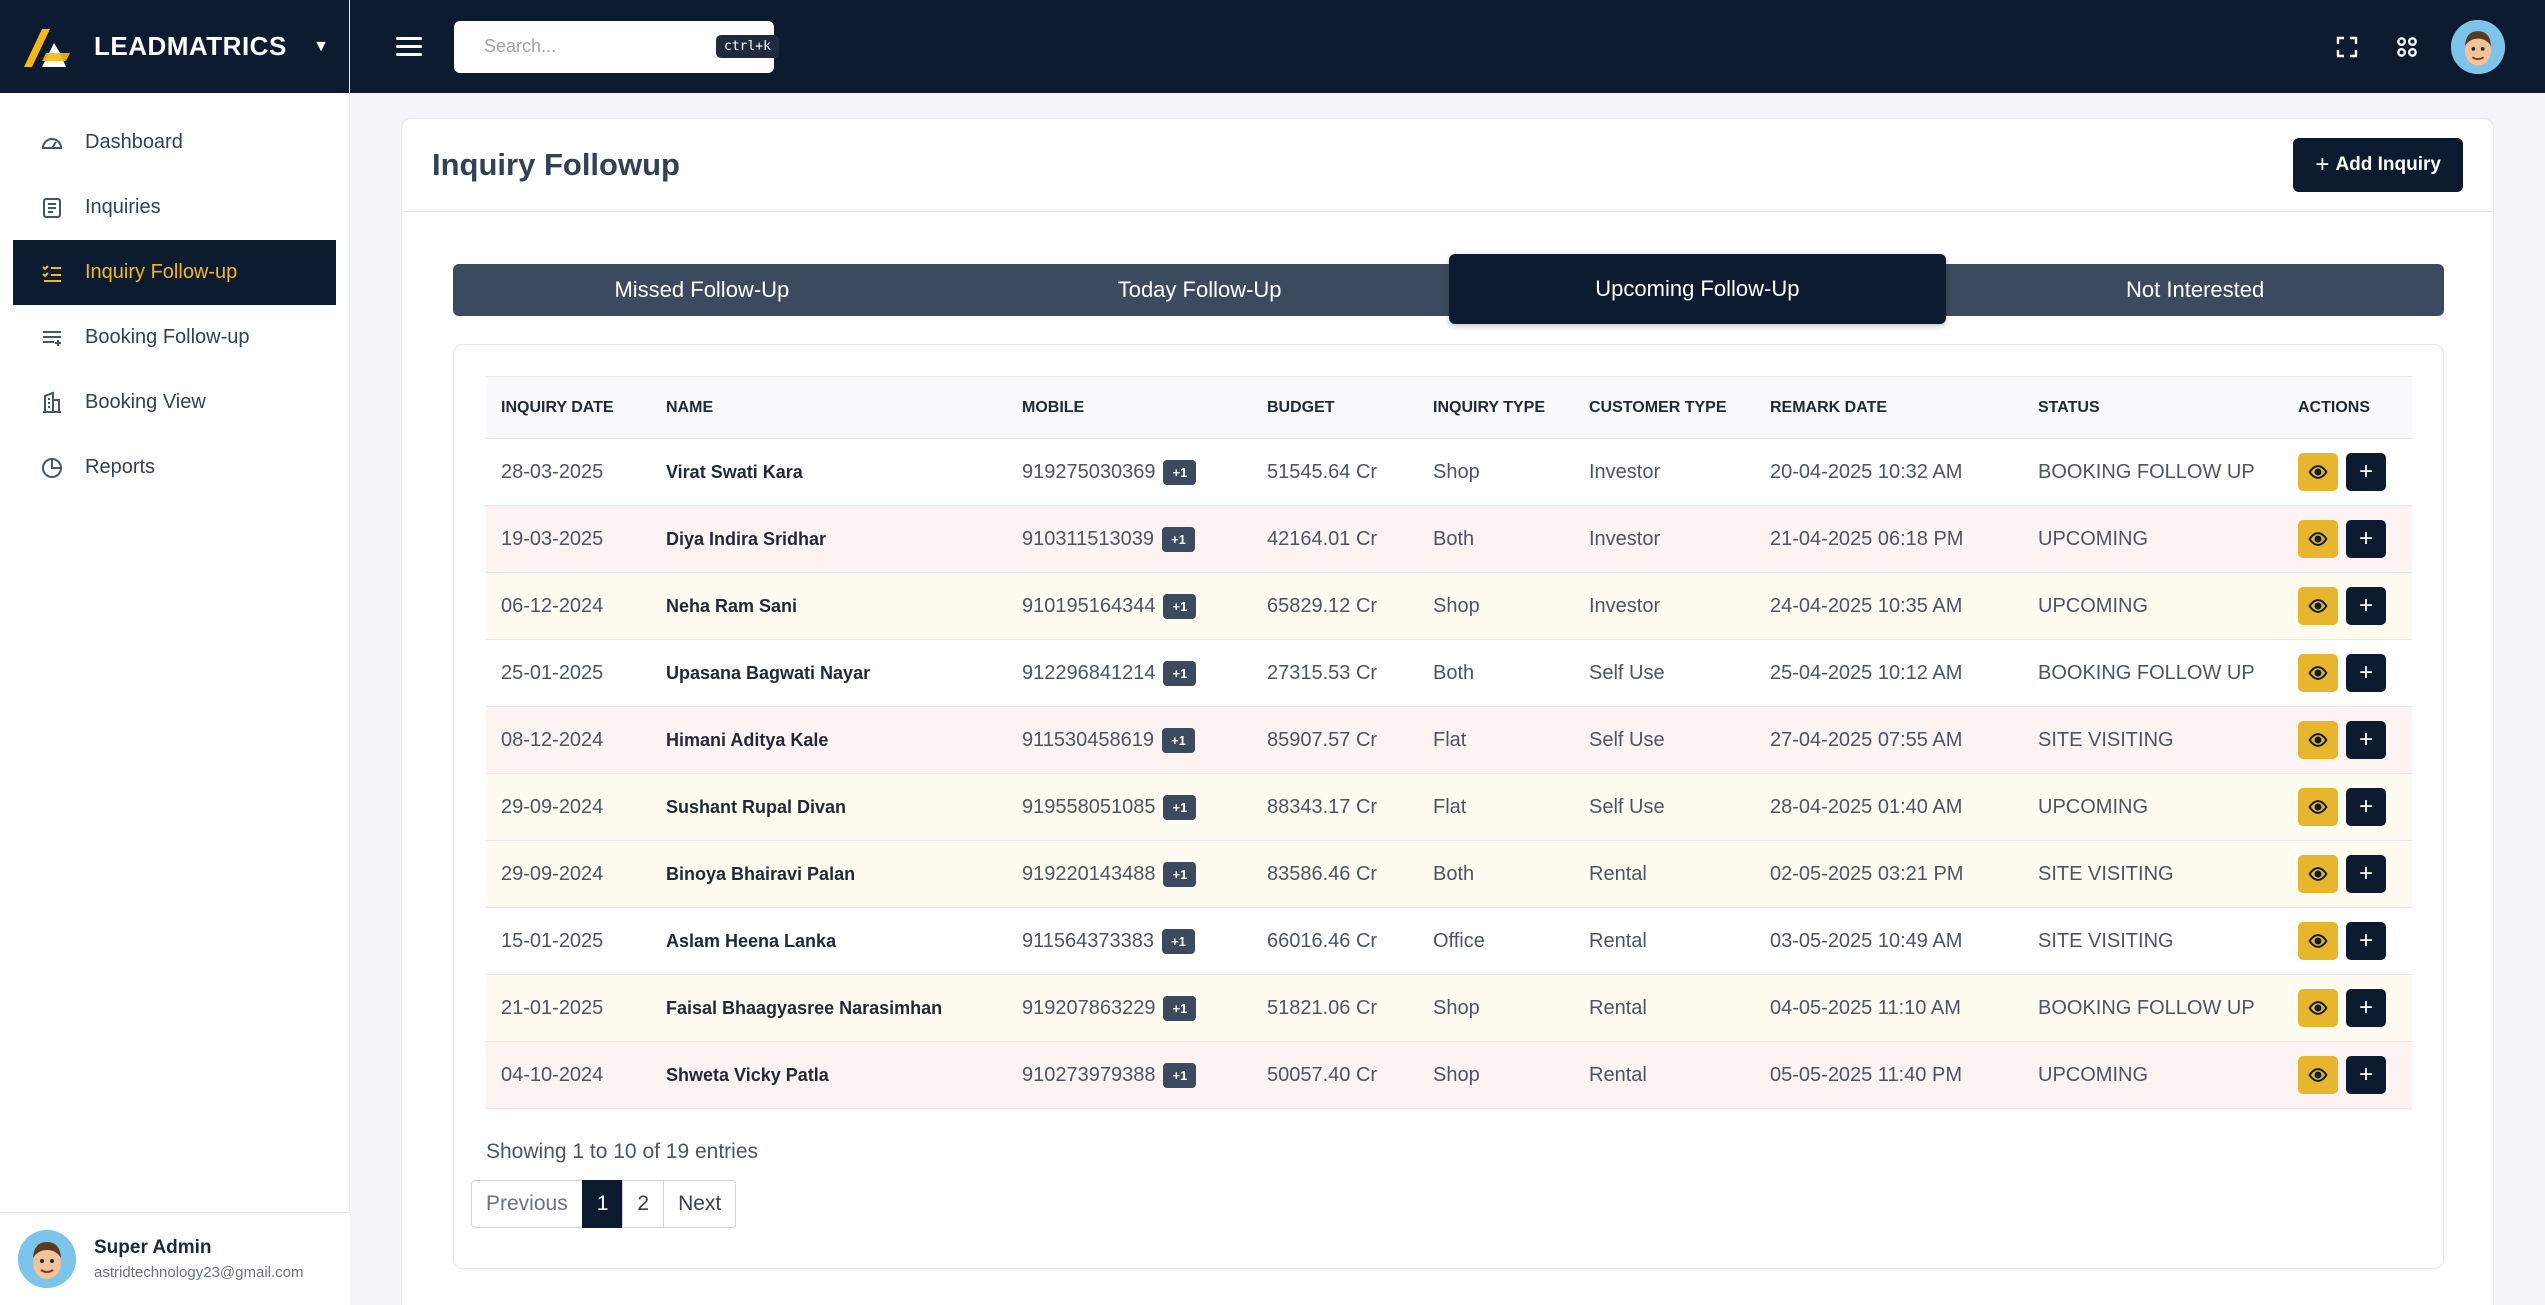 This screenshot has height=1305, width=2545. What do you see at coordinates (1129, 407) in the screenshot?
I see `column-header: Mobile` at bounding box center [1129, 407].